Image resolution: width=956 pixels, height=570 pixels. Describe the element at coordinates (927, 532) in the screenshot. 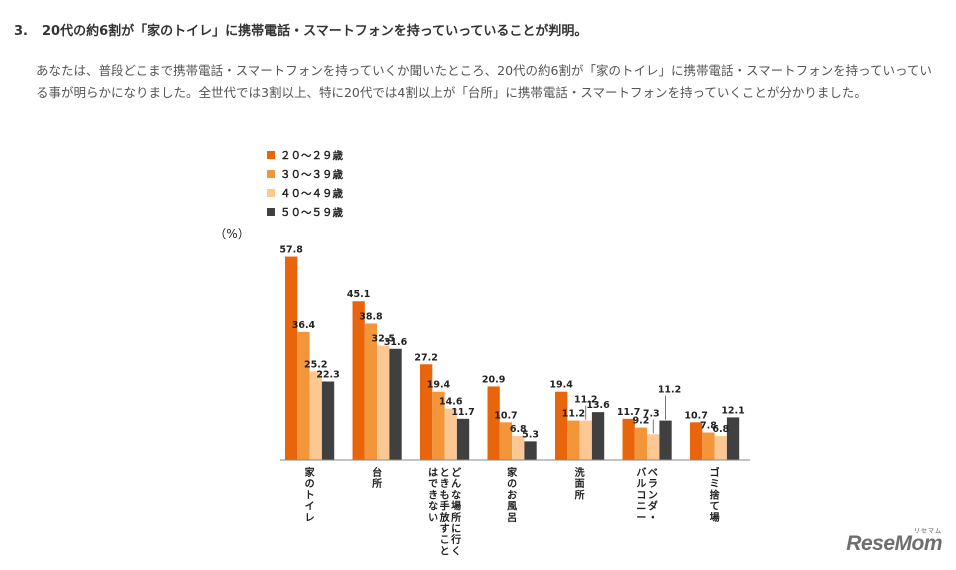

I see `logo-subtext: リセマム` at that location.